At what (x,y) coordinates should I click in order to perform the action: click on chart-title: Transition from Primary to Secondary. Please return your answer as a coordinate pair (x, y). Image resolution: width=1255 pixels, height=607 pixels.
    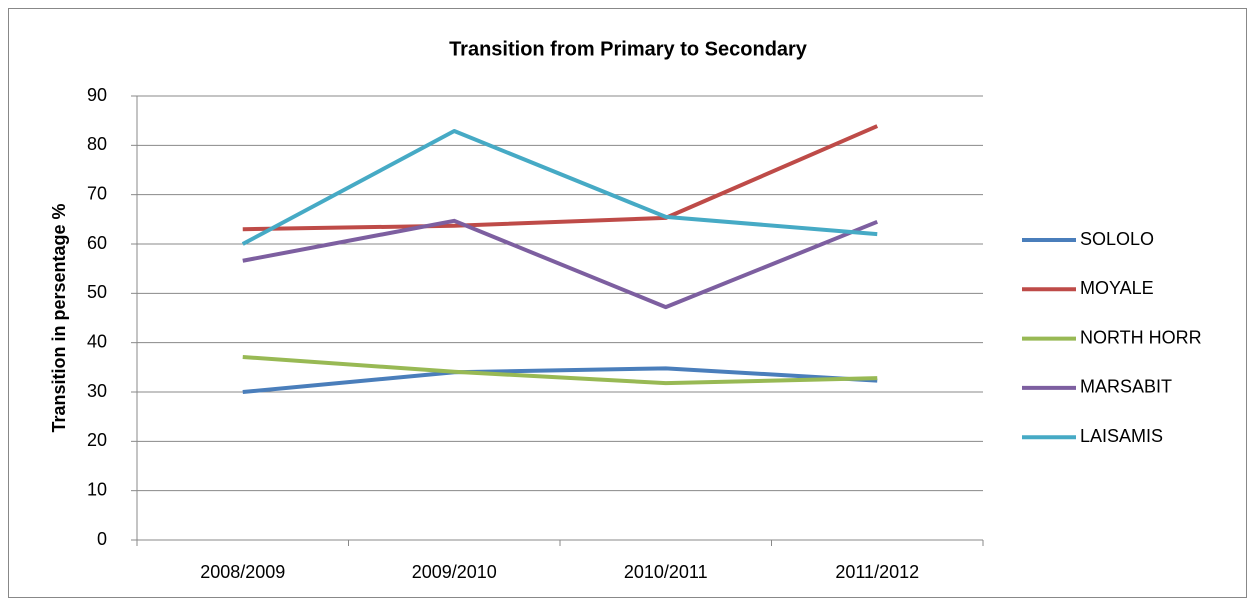
    Looking at the image, I should click on (628, 49).